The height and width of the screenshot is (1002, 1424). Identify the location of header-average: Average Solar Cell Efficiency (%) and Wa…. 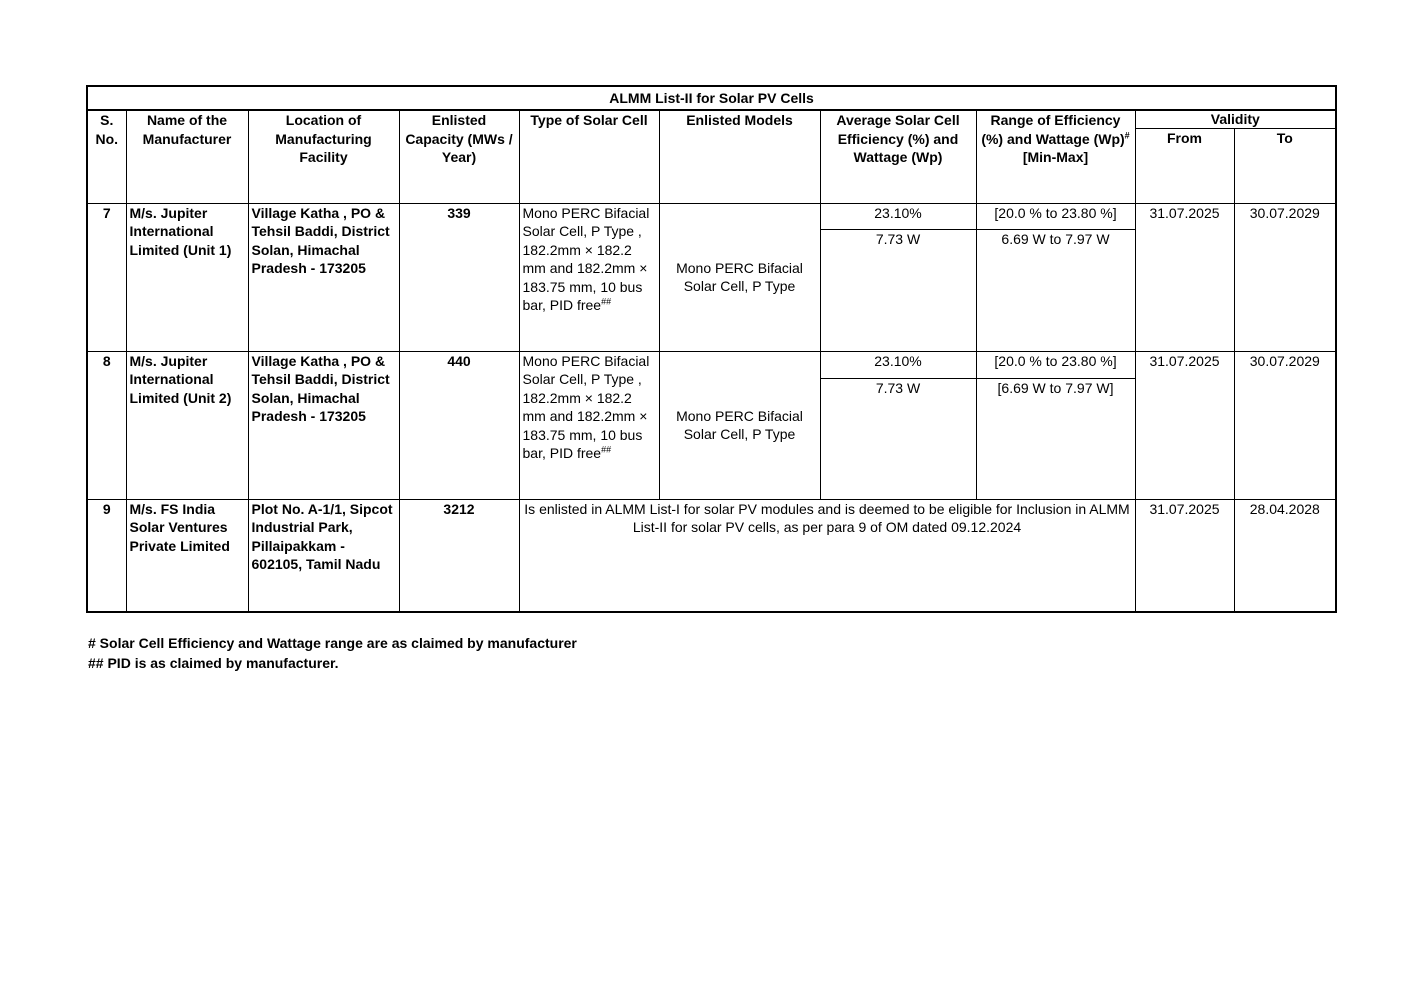
(898, 156).